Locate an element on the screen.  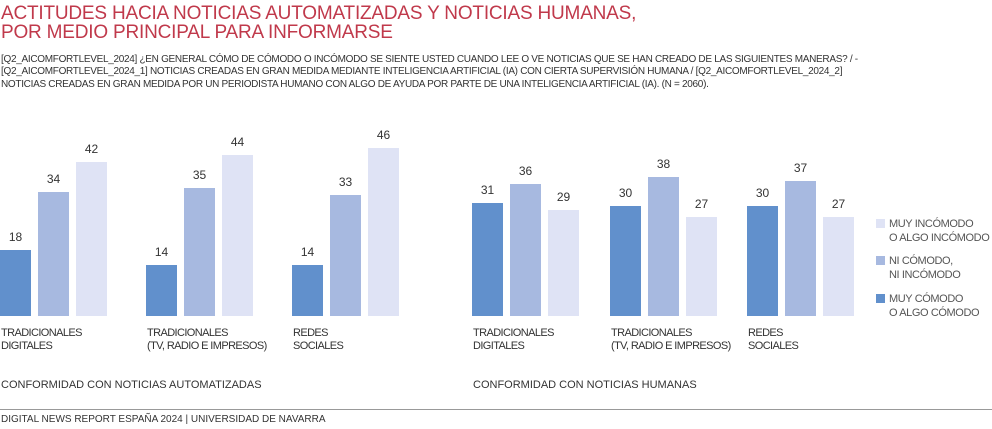
data-label: 38 is located at coordinates (663, 163).